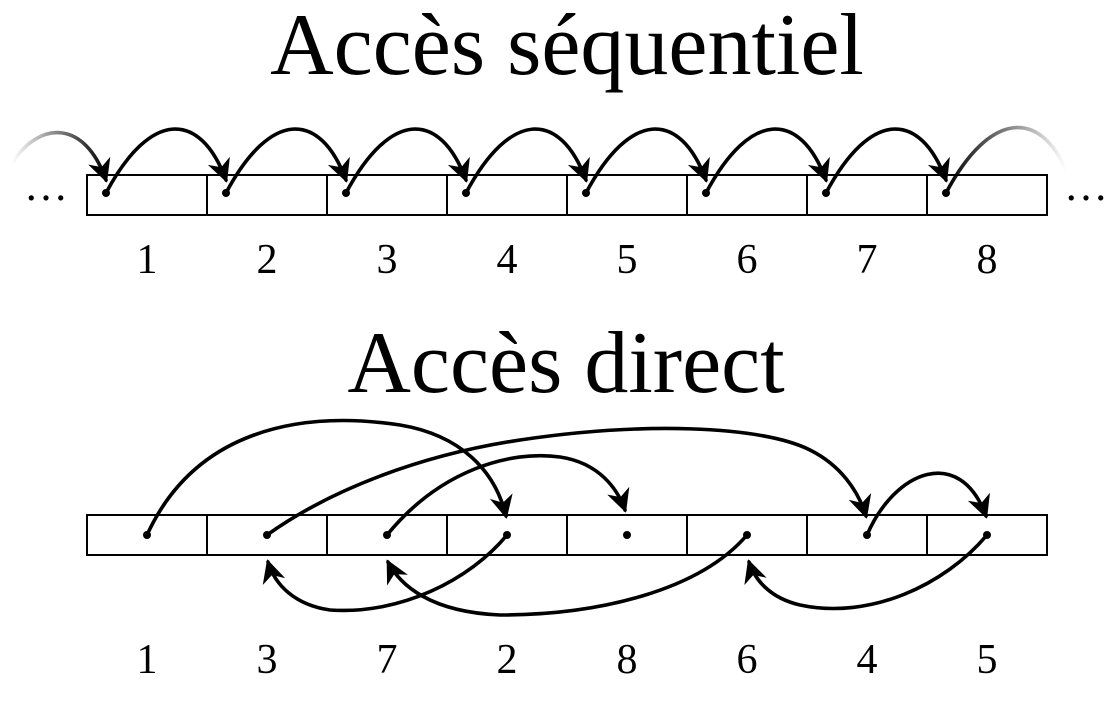 Image resolution: width=1118 pixels, height=712 pixels. Describe the element at coordinates (267, 260) in the screenshot. I see `sequential-label: 2` at that location.